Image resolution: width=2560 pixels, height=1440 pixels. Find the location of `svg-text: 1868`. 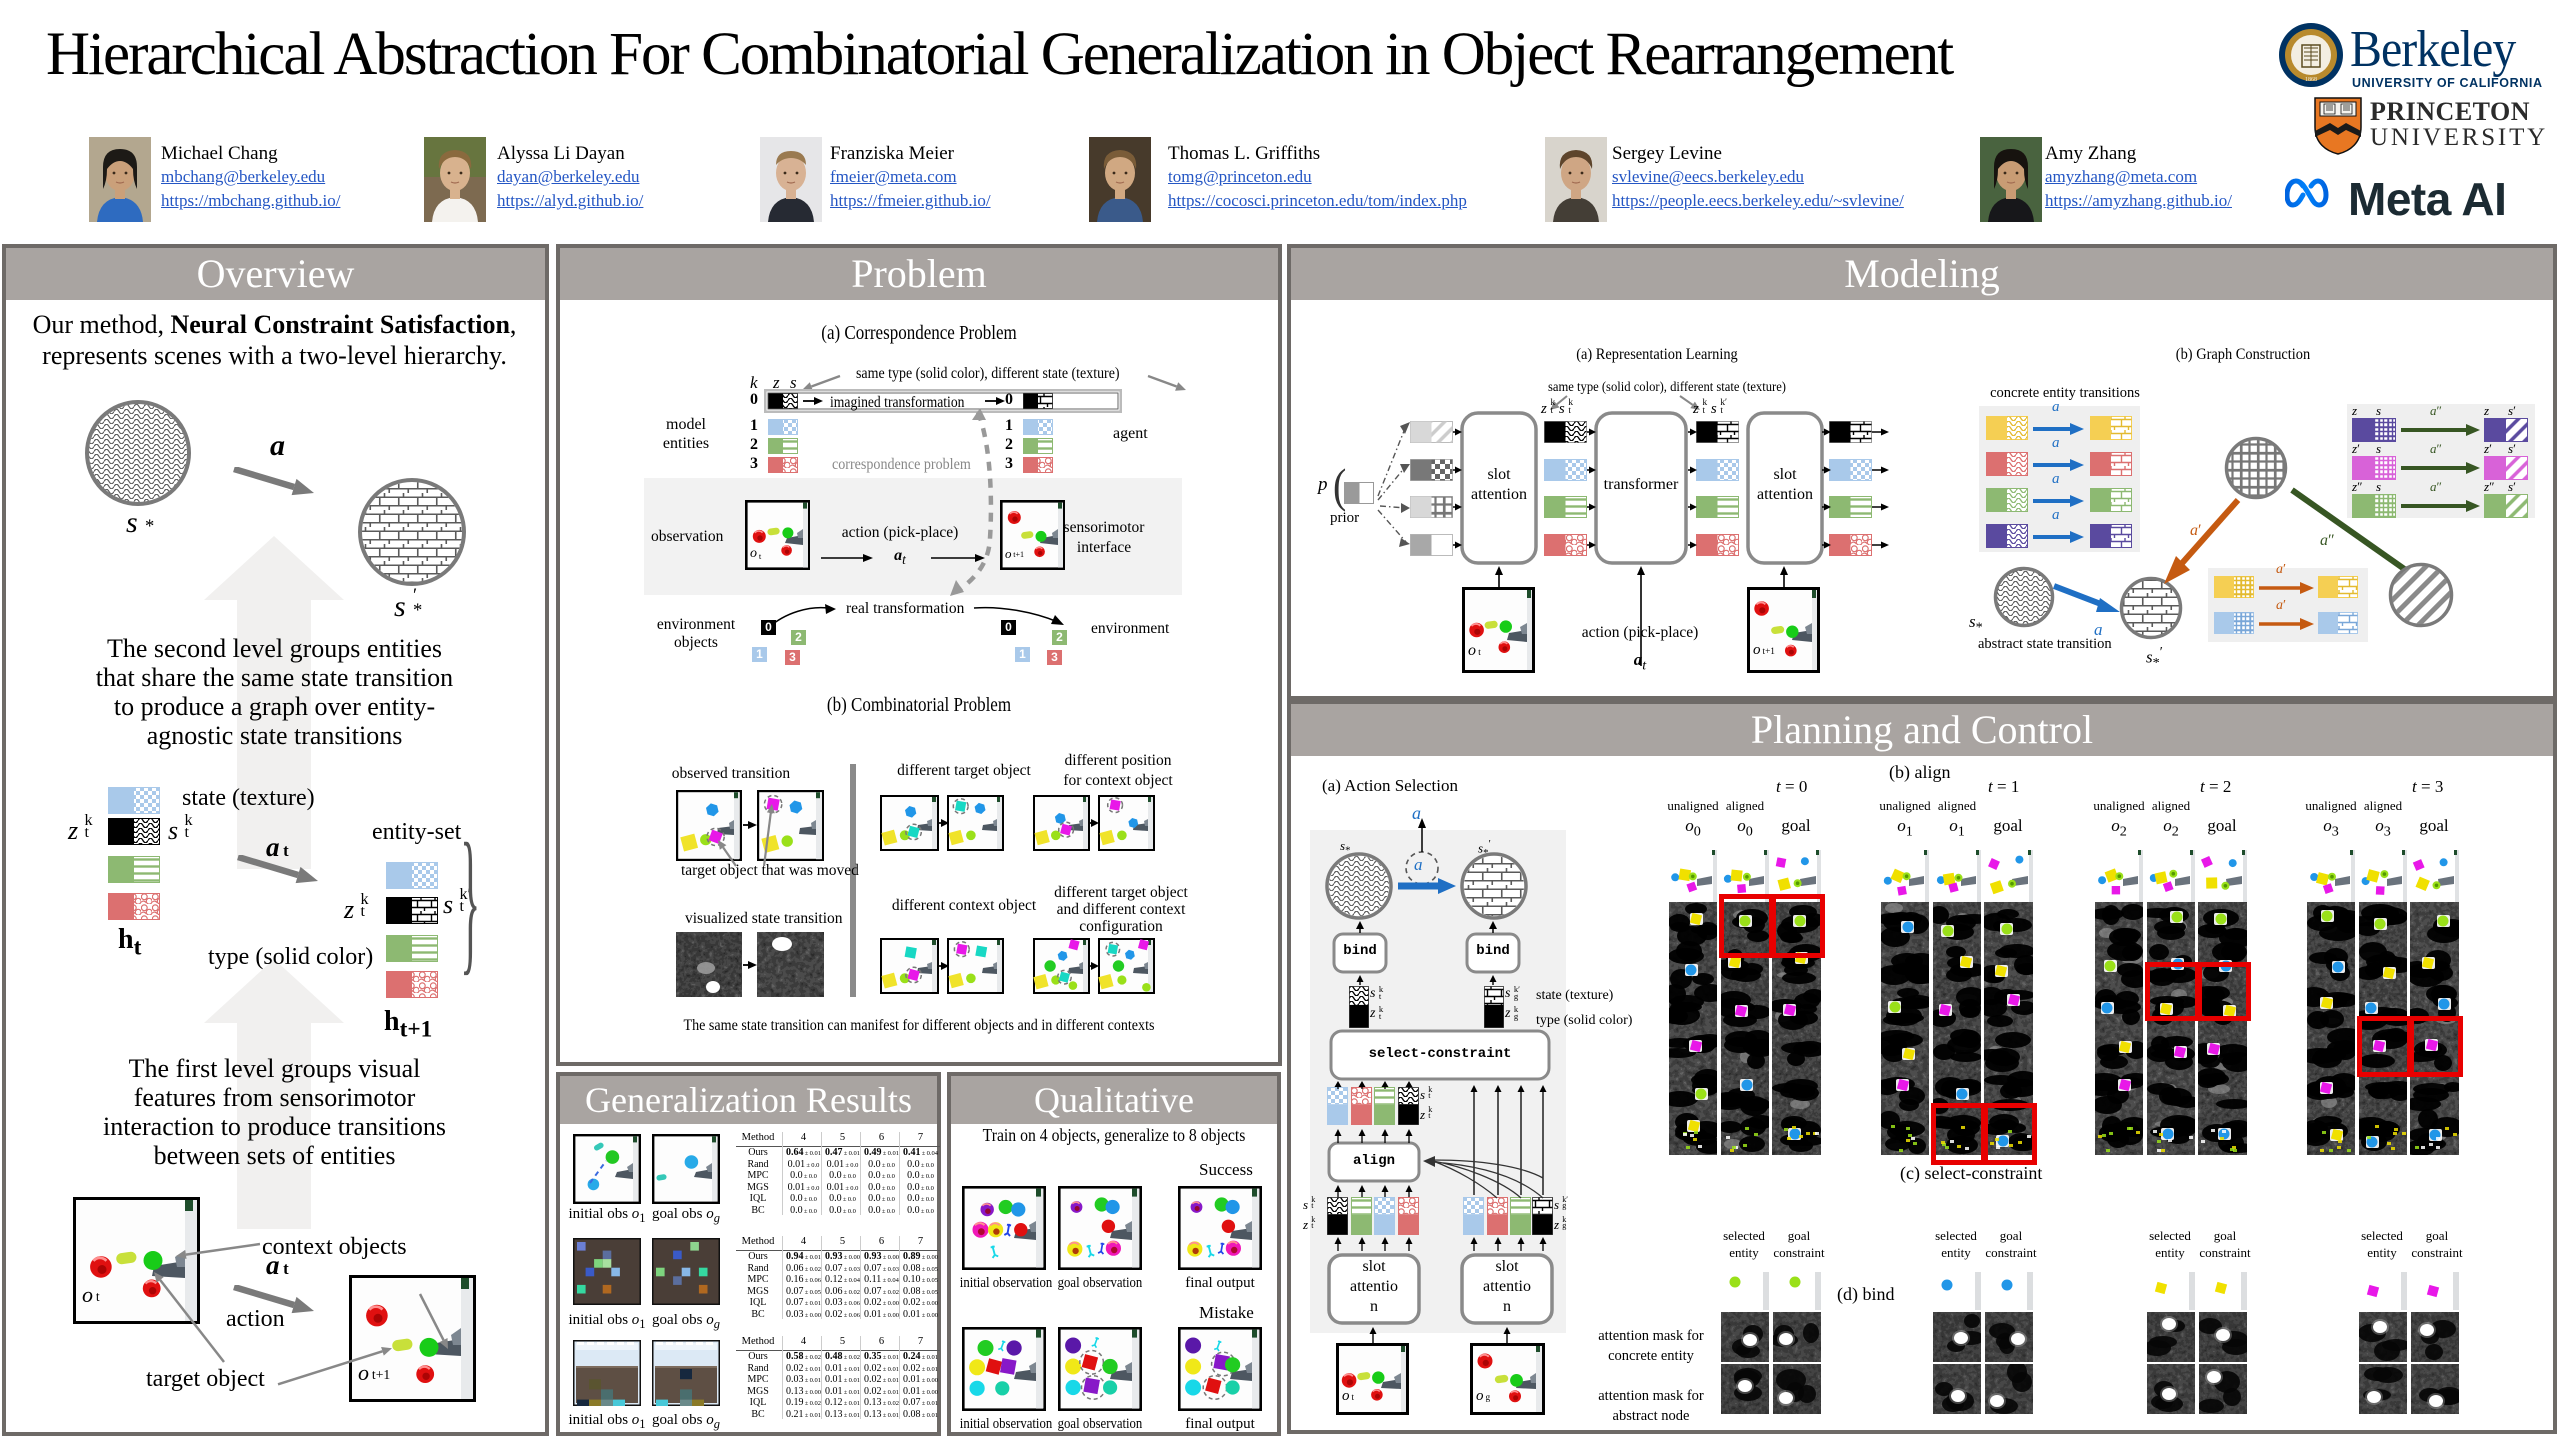

svg-text: 1868 is located at coordinates (2311, 80).